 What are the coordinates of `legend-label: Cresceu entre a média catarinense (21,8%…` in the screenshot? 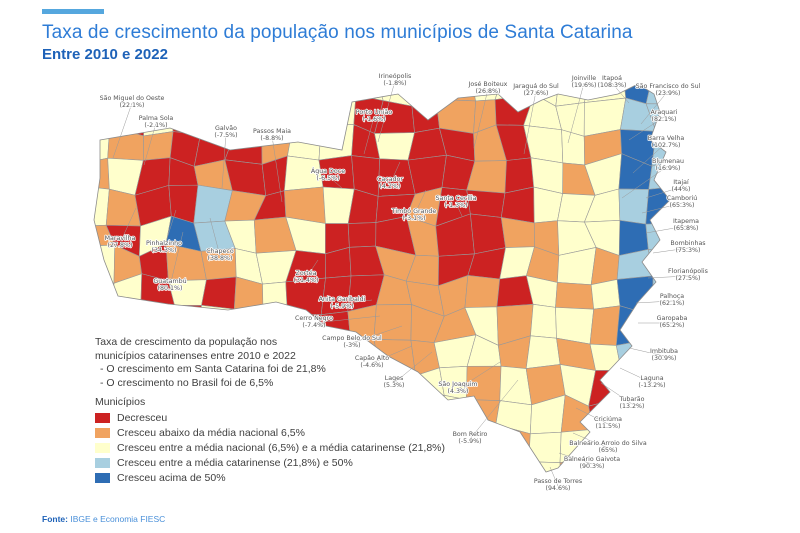 It's located at (235, 462).